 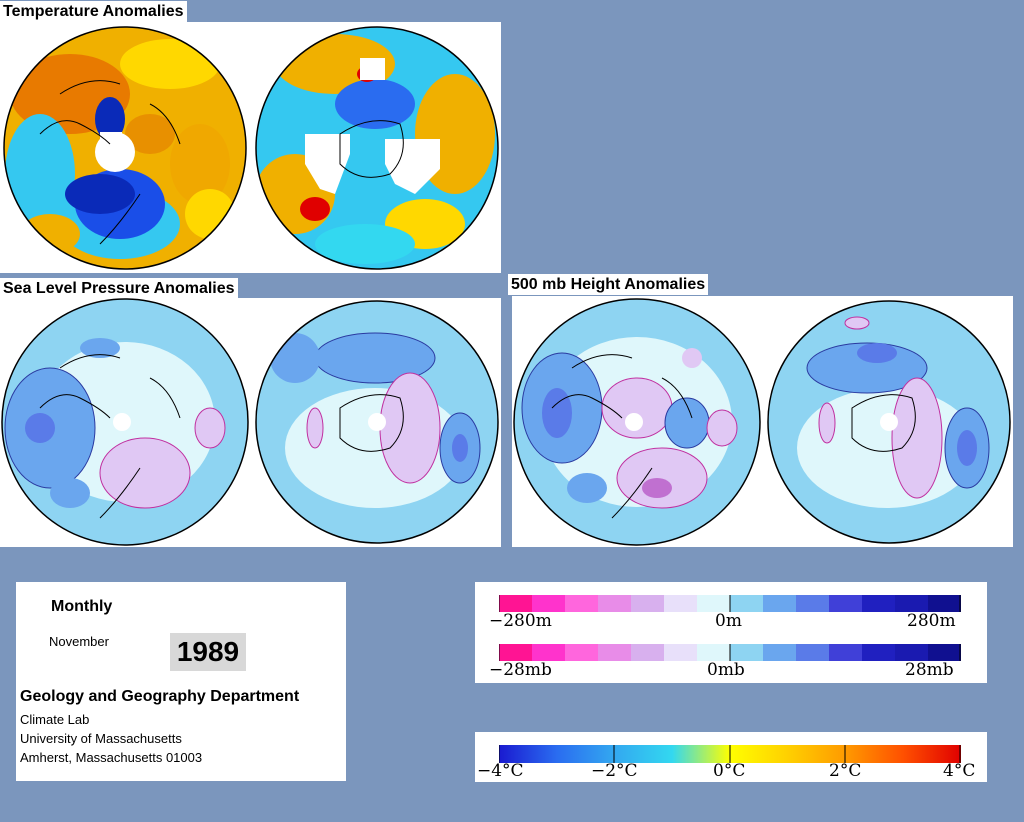 I want to click on temperature-title: Temperature Anomalies, so click(x=93, y=11).